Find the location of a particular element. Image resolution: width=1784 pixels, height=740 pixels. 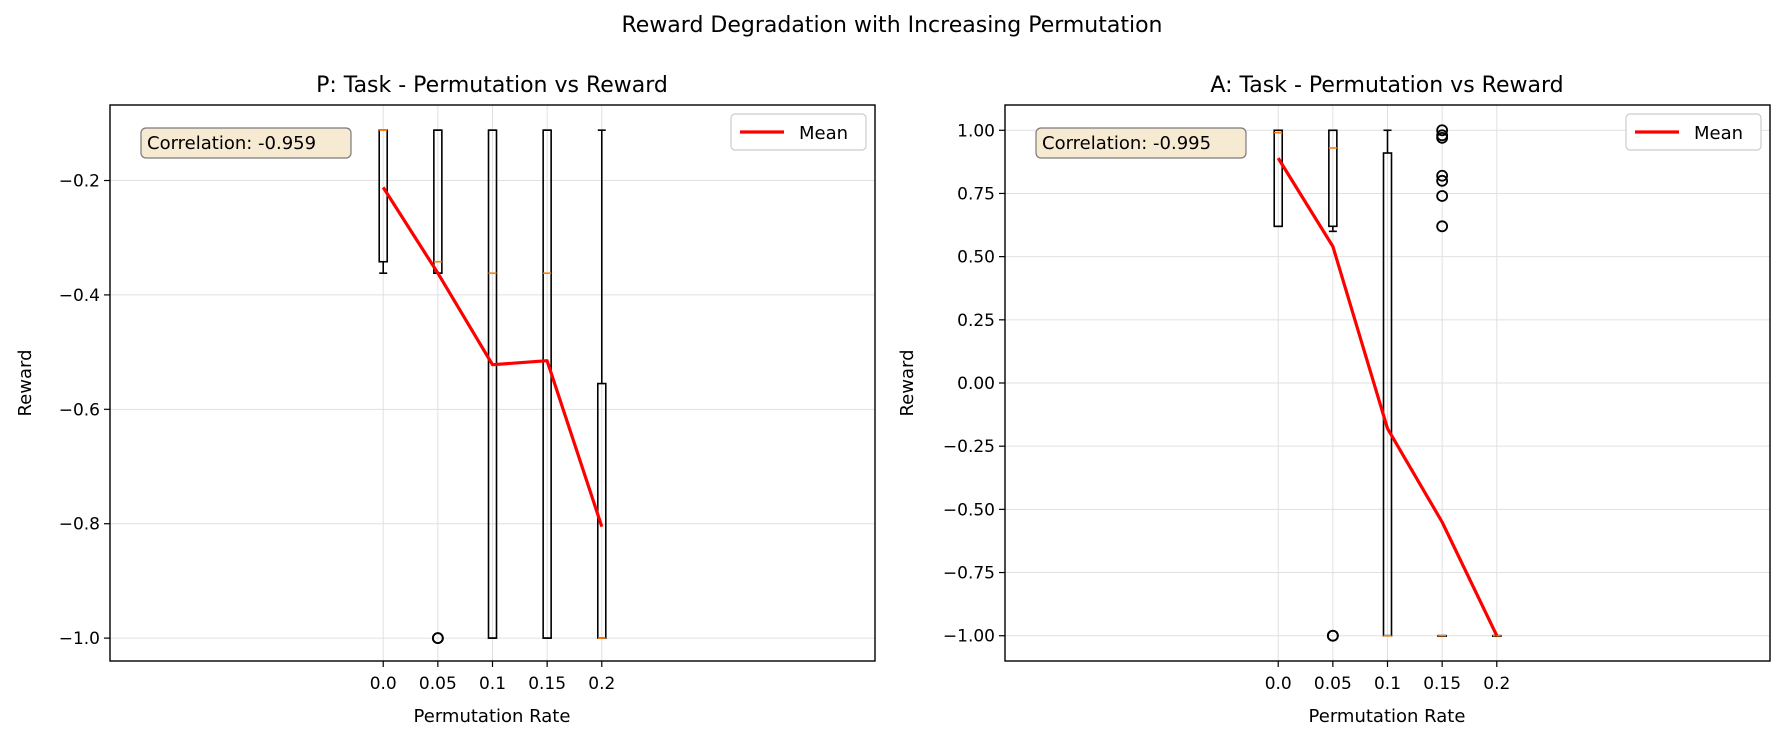

y-tick-label: −0.50 is located at coordinates (969, 510).